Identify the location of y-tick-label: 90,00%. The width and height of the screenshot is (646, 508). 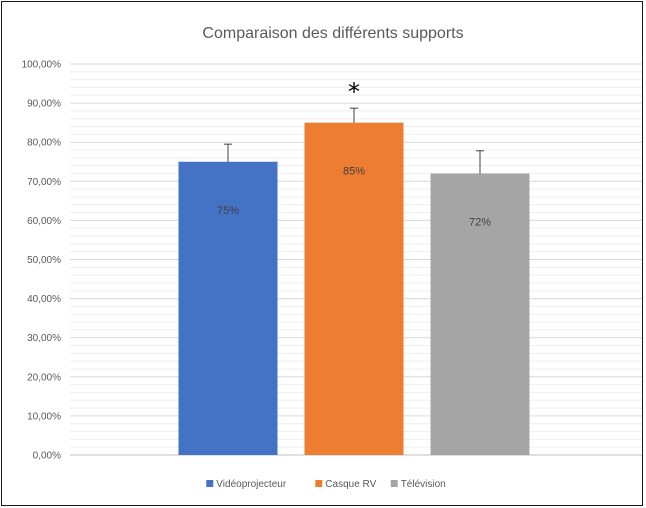
(44, 104).